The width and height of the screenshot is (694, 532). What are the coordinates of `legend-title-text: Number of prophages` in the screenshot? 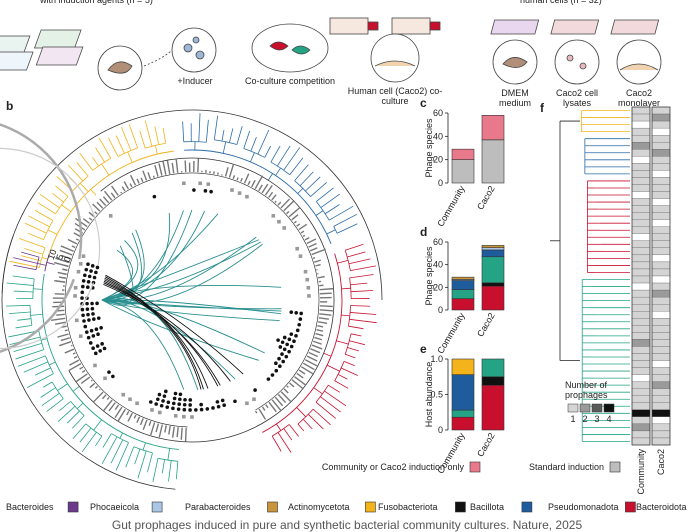 It's located at (586, 390).